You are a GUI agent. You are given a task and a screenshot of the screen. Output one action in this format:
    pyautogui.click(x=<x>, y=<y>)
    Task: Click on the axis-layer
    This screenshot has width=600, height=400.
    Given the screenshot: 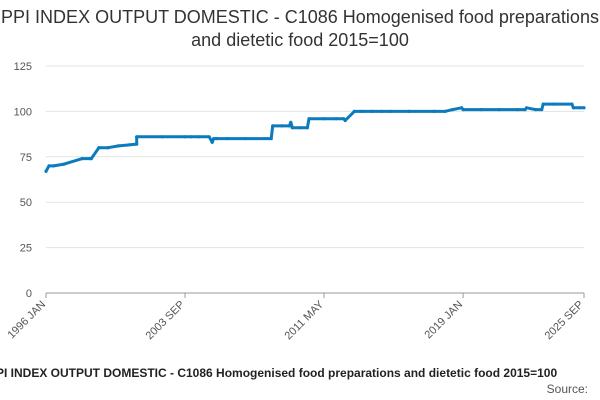 What is the action you would take?
    pyautogui.click(x=315, y=295)
    